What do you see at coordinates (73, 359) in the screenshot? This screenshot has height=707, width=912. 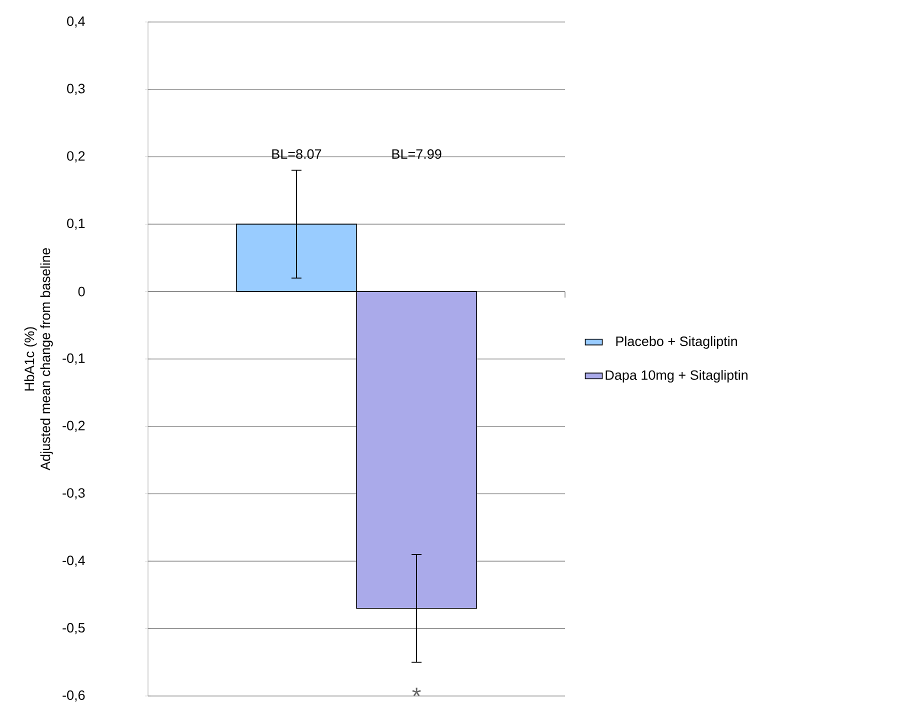 I see `y-tick-label: -0,1` at bounding box center [73, 359].